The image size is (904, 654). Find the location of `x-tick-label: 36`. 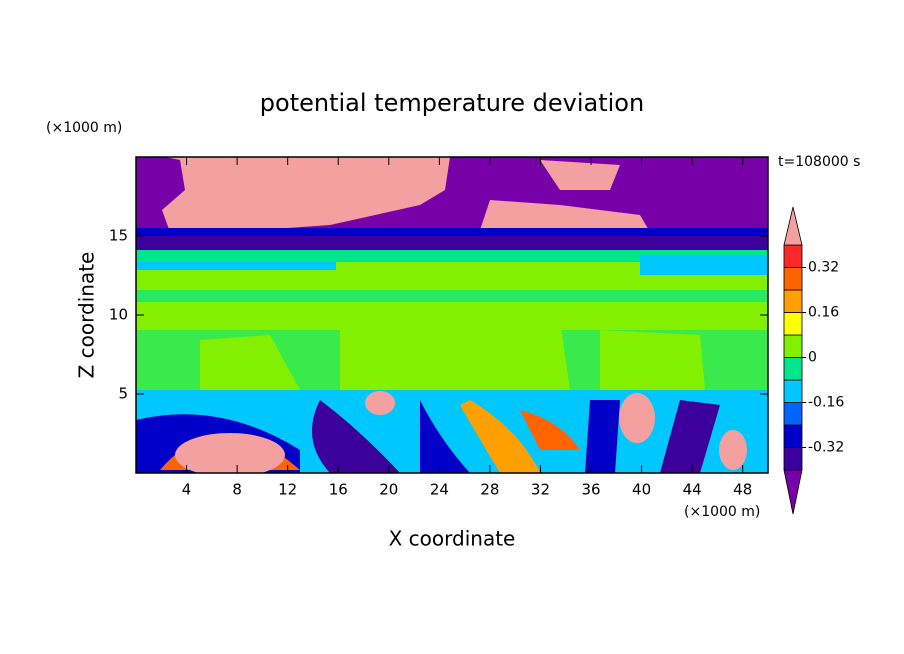

x-tick-label: 36 is located at coordinates (590, 490).